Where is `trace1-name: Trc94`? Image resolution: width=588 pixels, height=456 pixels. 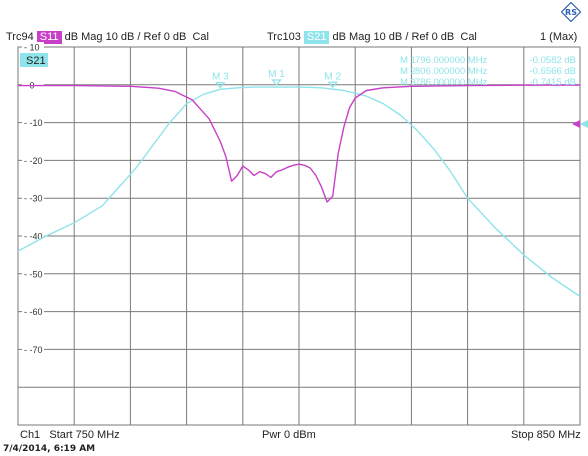 trace1-name: Trc94 is located at coordinates (20, 37).